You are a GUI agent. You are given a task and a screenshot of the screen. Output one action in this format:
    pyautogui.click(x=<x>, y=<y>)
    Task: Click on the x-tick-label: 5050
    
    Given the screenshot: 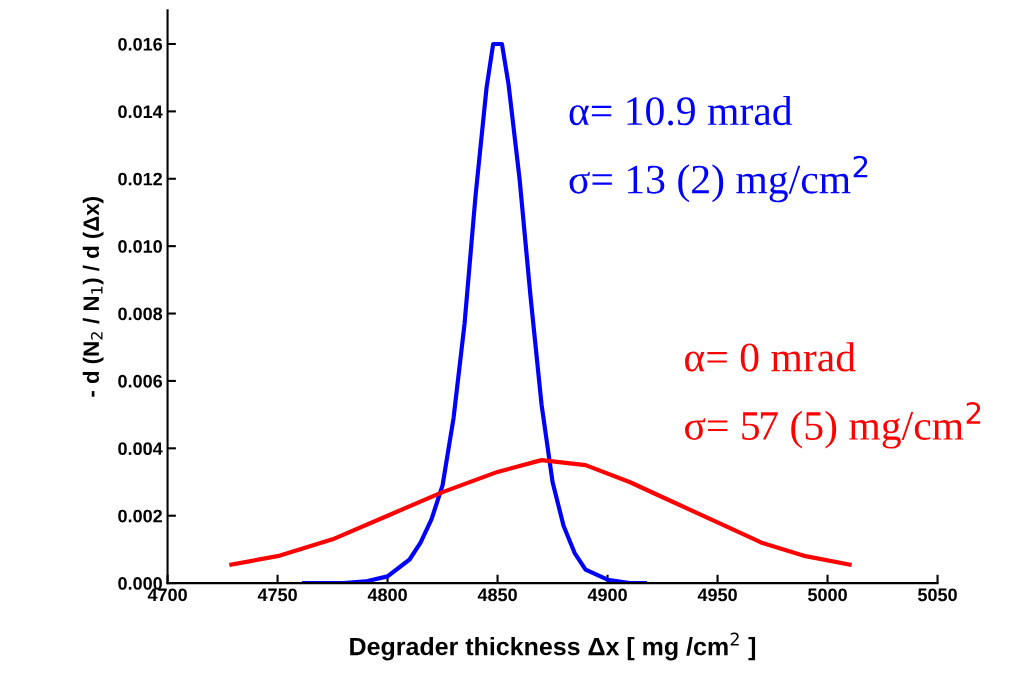 What is the action you would take?
    pyautogui.click(x=937, y=595)
    